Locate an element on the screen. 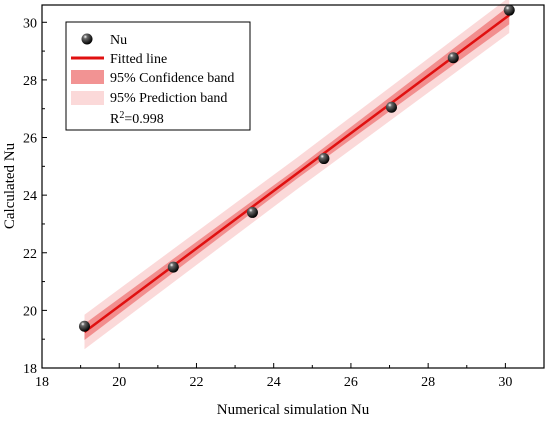  x-tick-label-28: 28 is located at coordinates (428, 382).